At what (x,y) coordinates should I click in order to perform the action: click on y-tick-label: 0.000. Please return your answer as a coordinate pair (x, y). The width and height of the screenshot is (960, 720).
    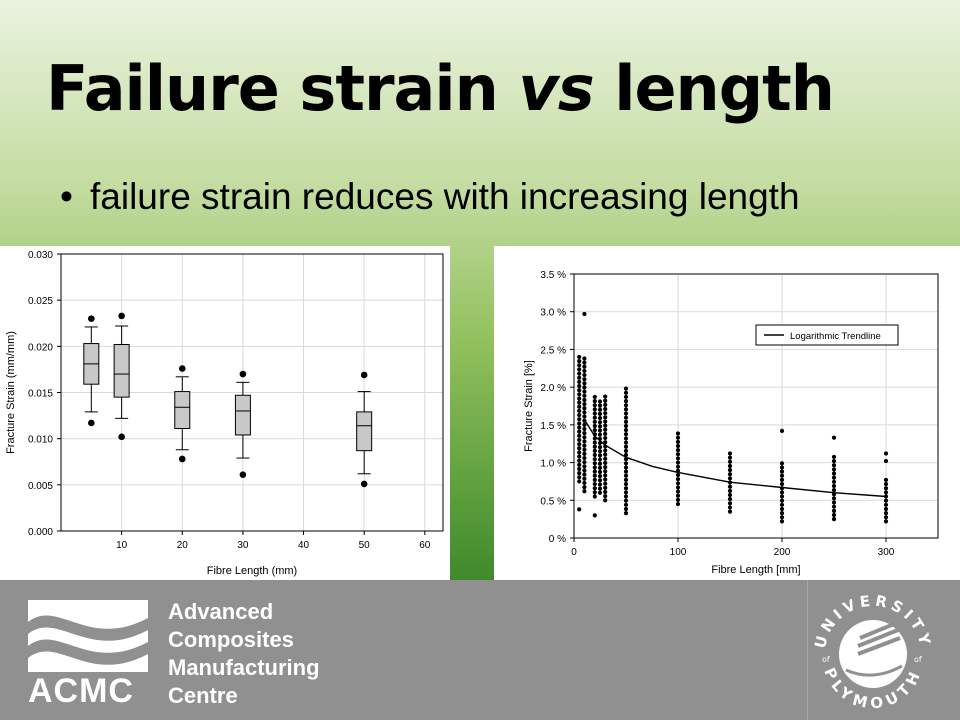
    Looking at the image, I should click on (40, 532).